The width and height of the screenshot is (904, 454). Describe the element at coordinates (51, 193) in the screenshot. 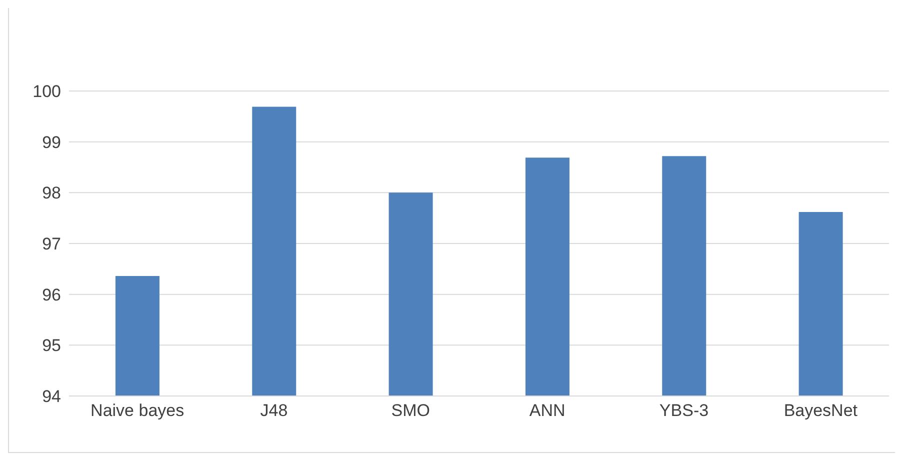

I see `y-tick-label: 98` at that location.